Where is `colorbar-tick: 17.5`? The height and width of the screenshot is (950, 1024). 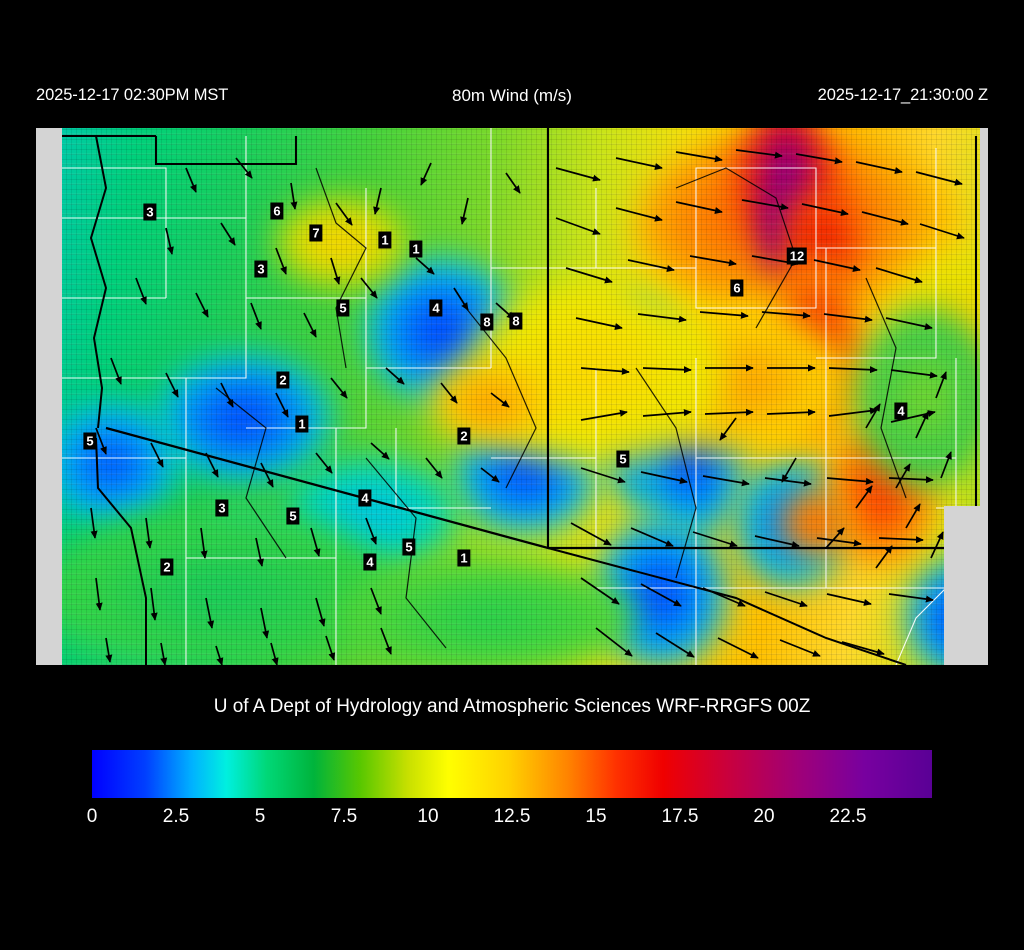
colorbar-tick: 17.5 is located at coordinates (680, 816).